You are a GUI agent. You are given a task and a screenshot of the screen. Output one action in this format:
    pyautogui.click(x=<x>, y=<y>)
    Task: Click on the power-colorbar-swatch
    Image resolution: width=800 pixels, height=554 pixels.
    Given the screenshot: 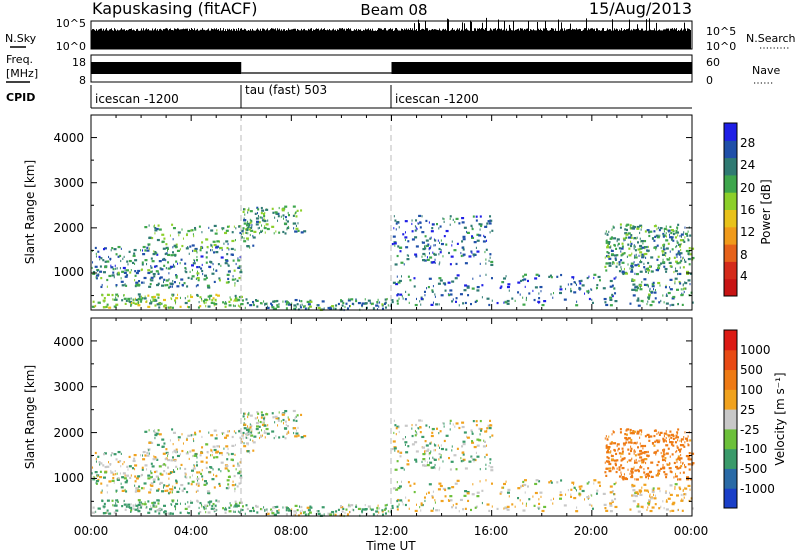 What is the action you would take?
    pyautogui.click(x=730, y=132)
    